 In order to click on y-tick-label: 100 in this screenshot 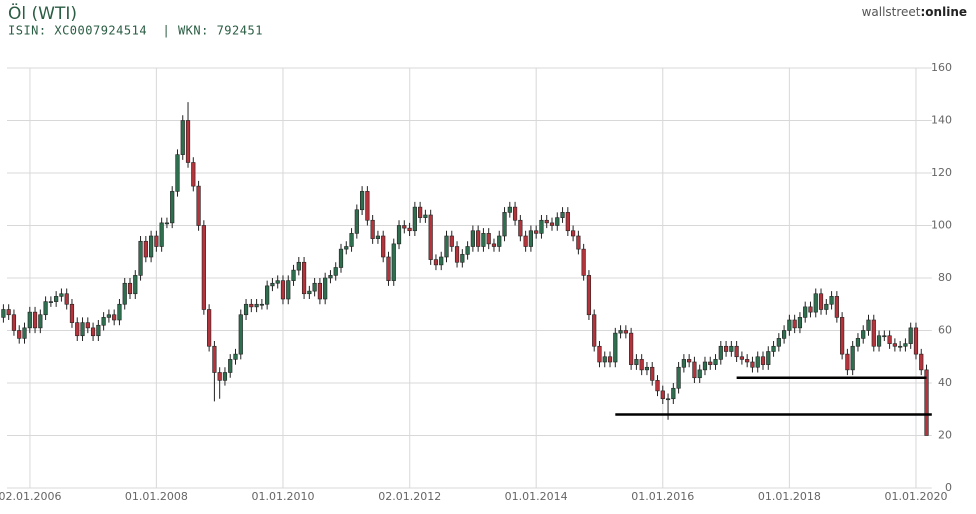, I will do `click(941, 225)`.